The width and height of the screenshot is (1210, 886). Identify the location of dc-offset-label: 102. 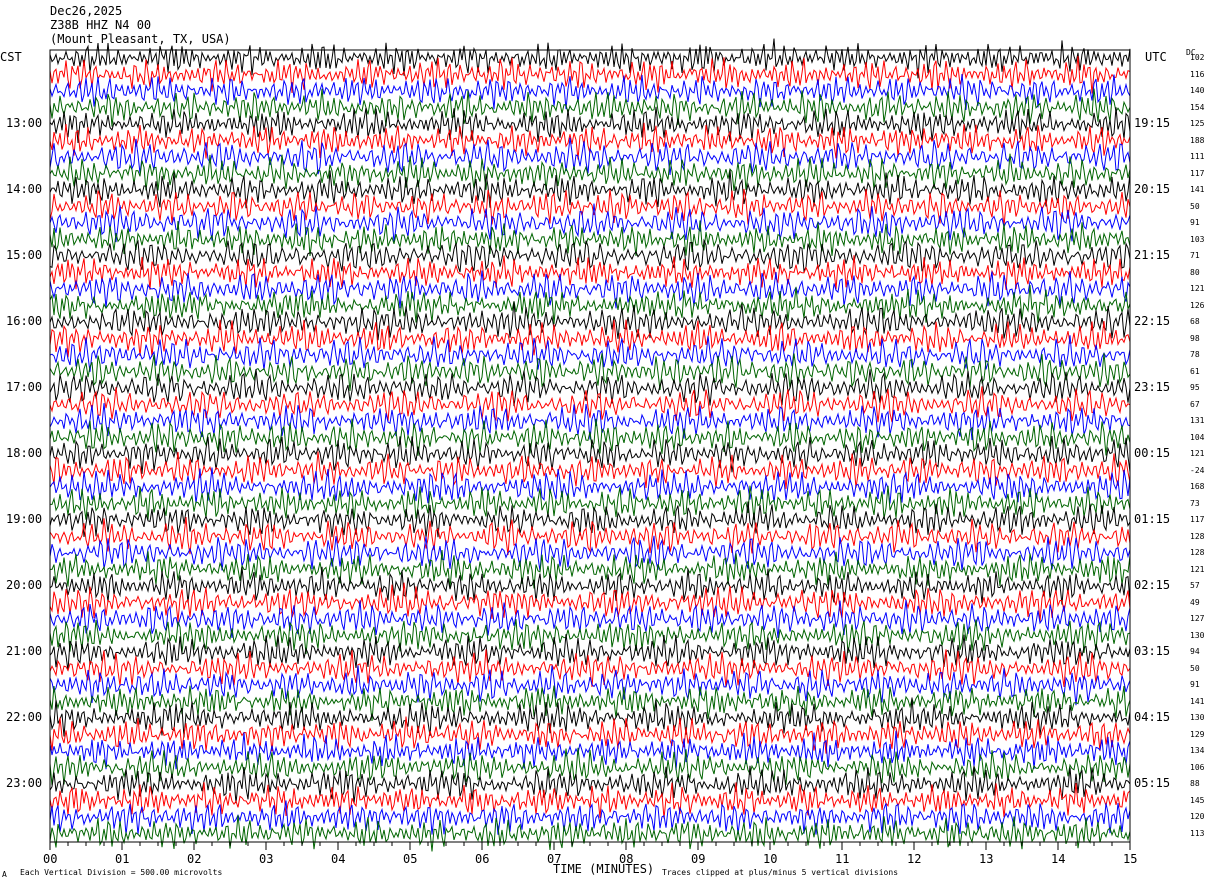
(1197, 57).